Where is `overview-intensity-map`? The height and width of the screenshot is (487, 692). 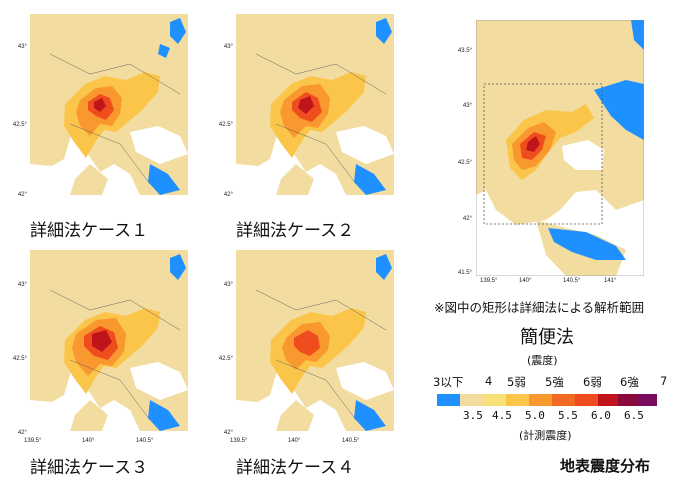 overview-intensity-map is located at coordinates (560, 148).